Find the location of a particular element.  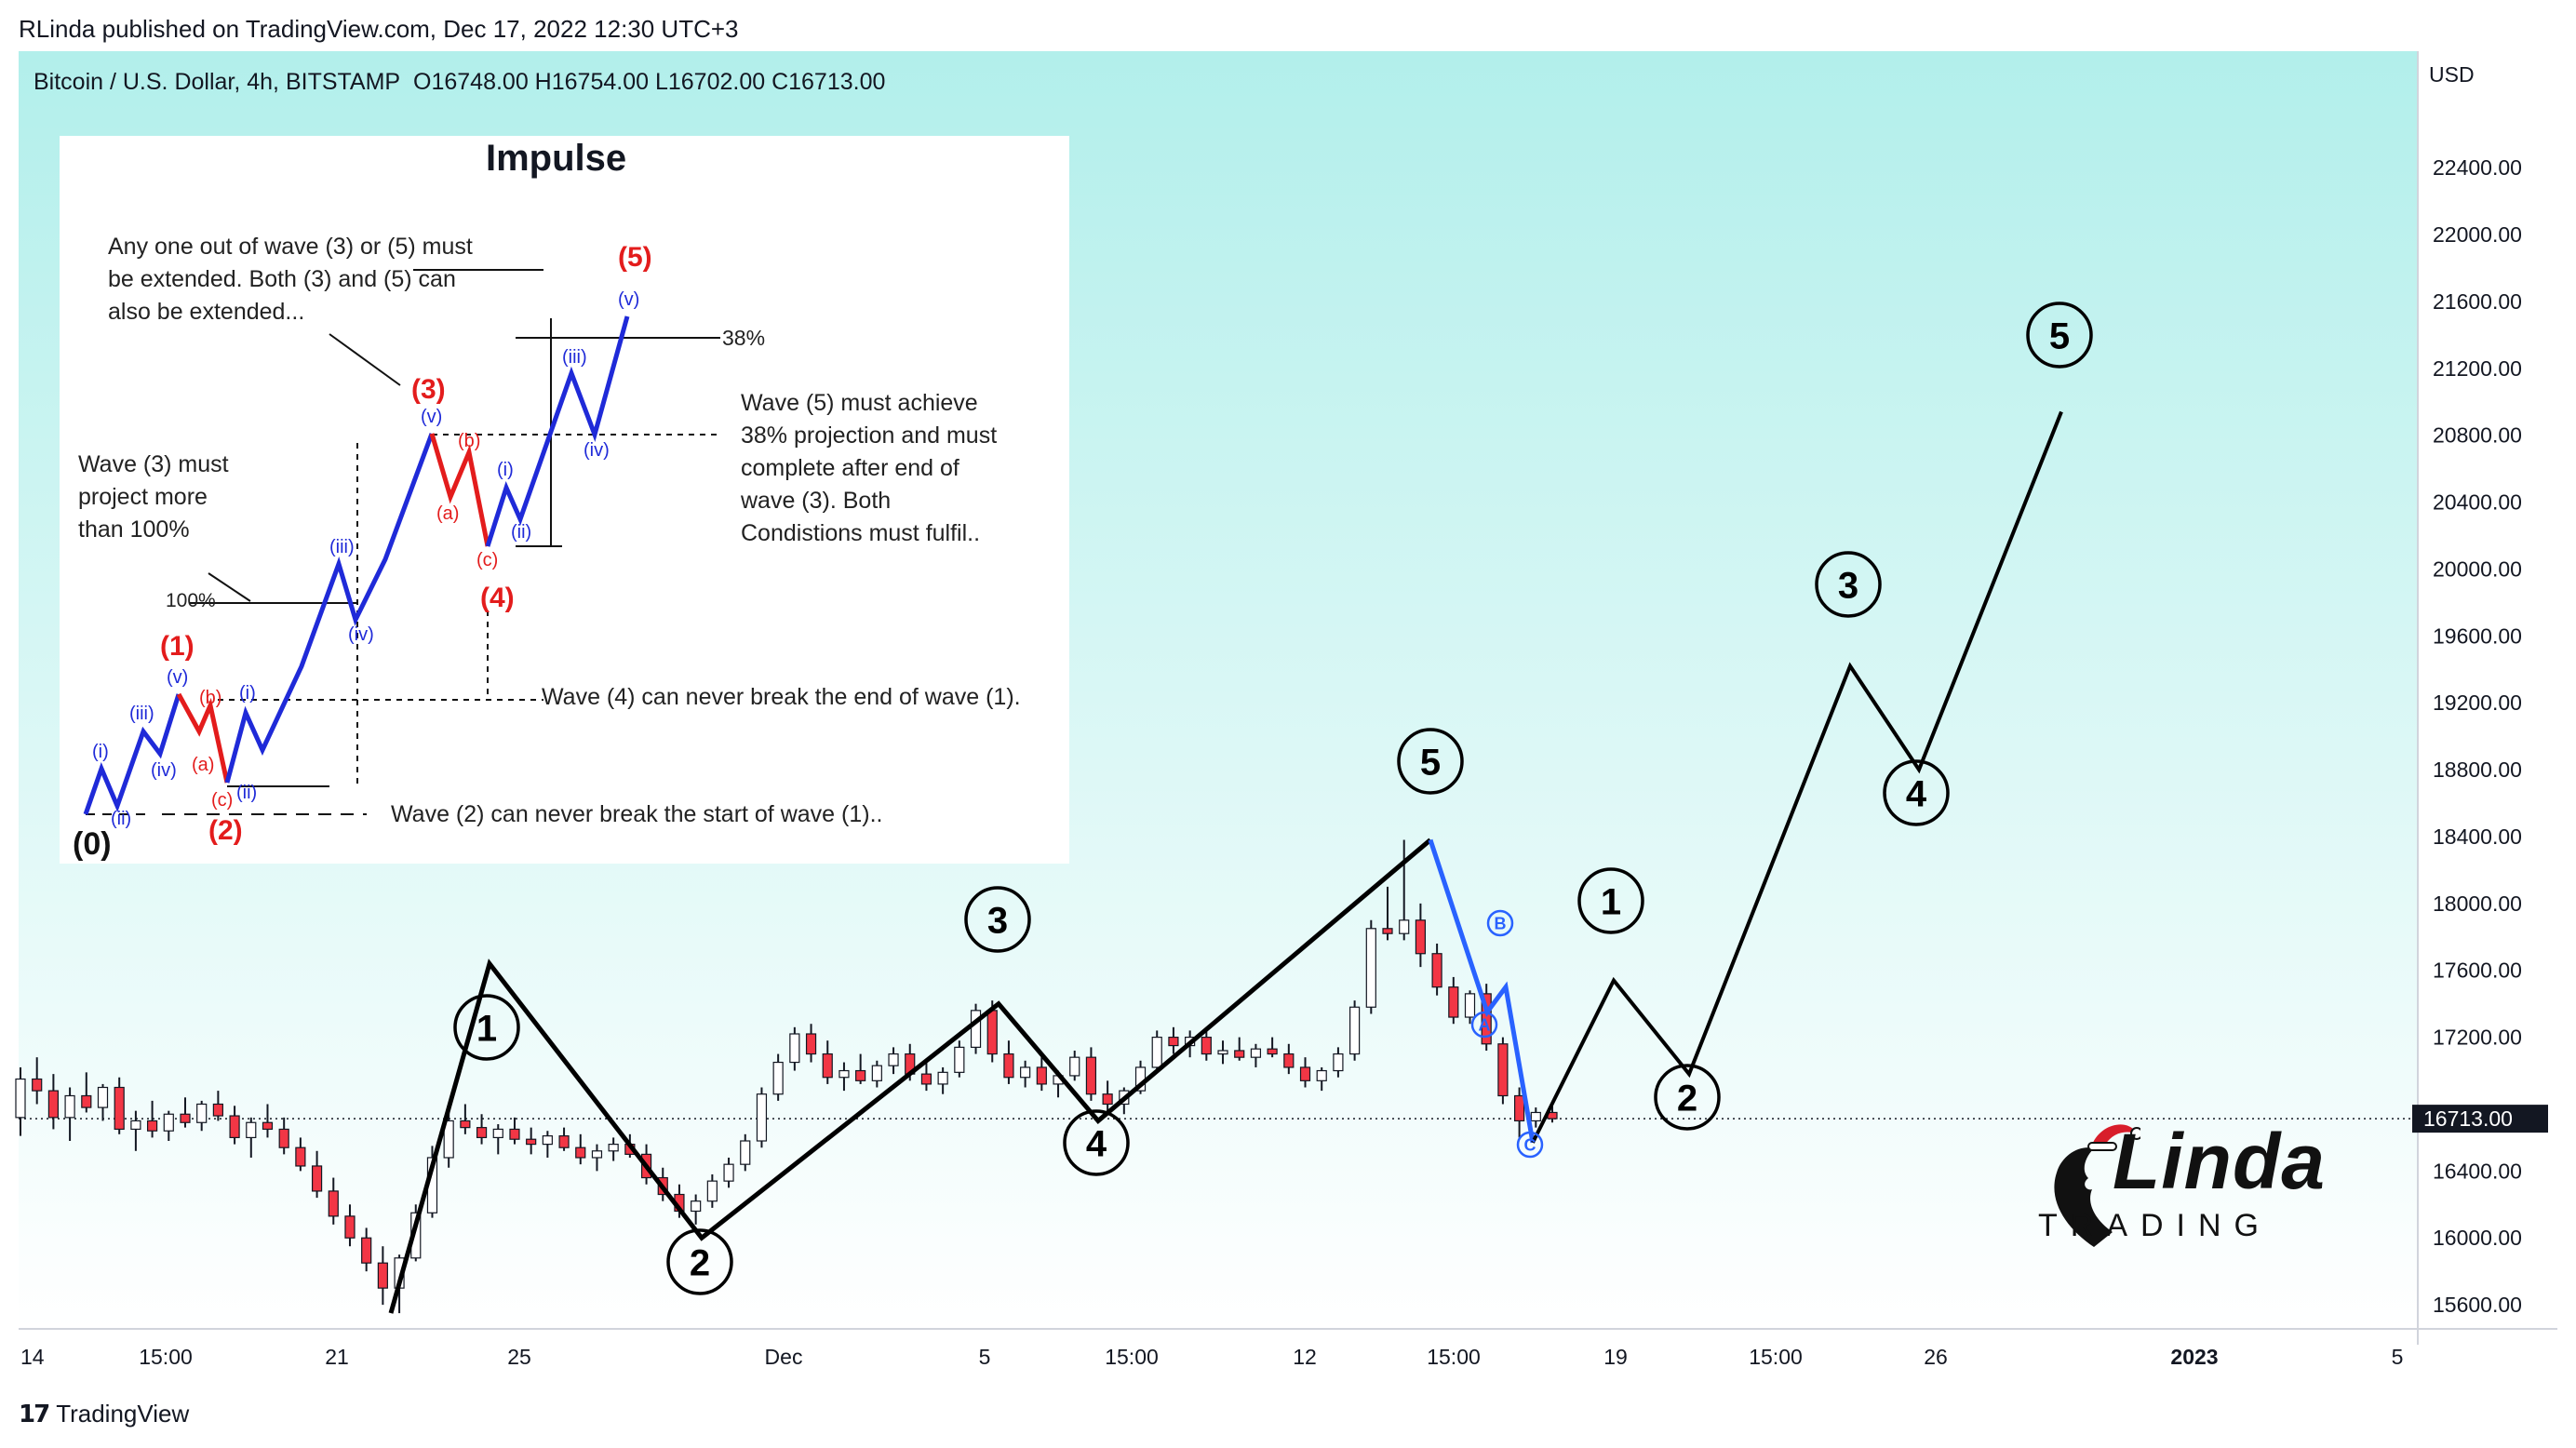

brand-subtitle: TRADING is located at coordinates (2155, 1226).